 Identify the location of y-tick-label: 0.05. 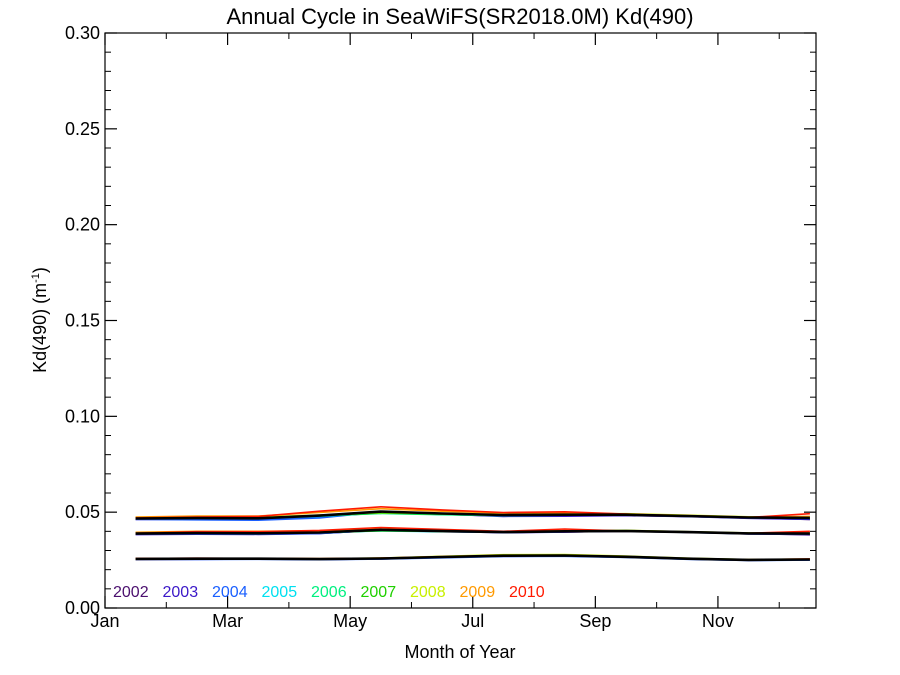
(82, 512).